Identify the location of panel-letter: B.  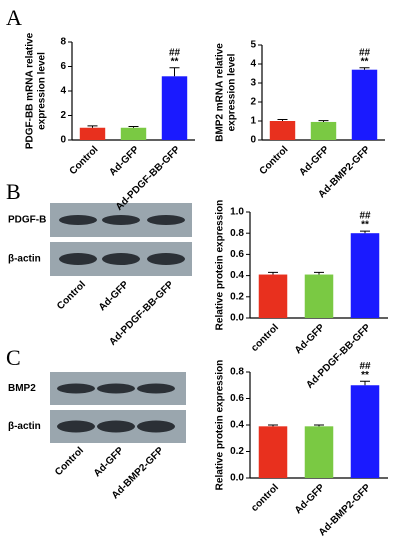
(13, 191).